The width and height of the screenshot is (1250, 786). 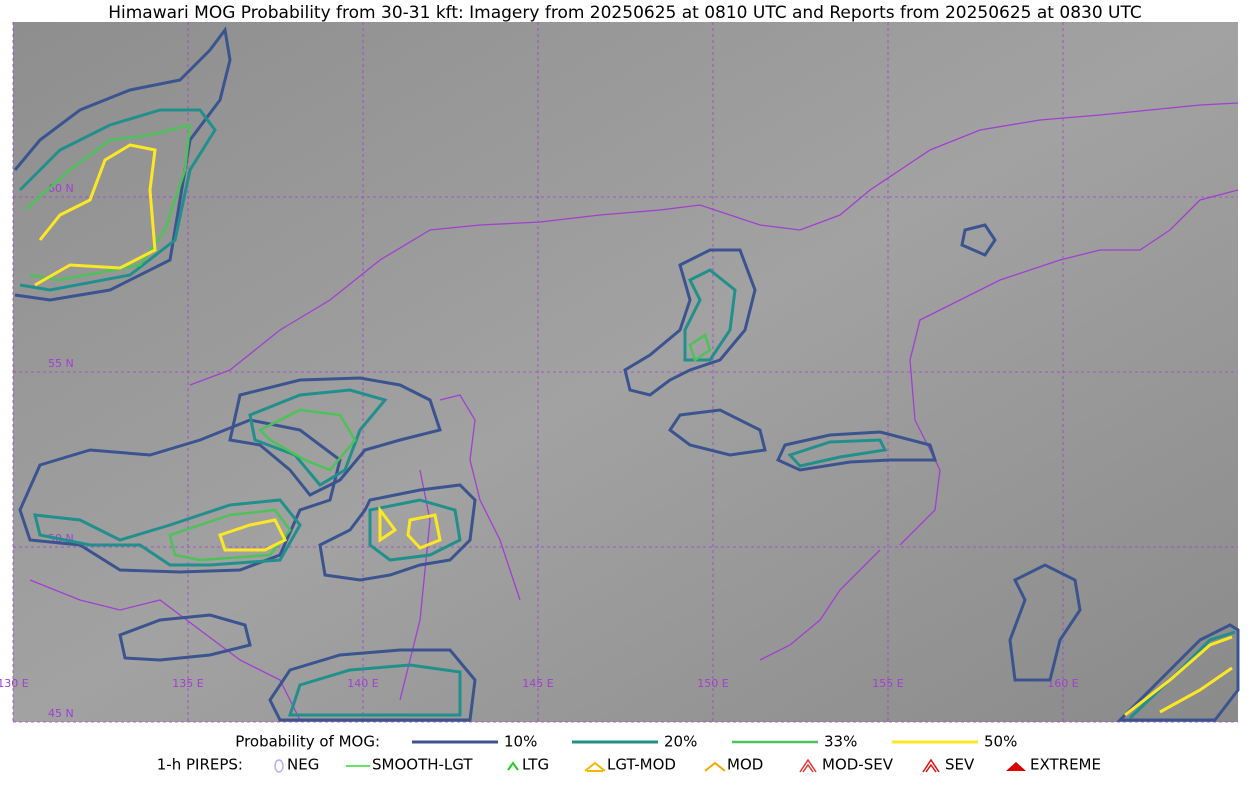 What do you see at coordinates (858, 765) in the screenshot?
I see `pirep-label: MOD-SEV` at bounding box center [858, 765].